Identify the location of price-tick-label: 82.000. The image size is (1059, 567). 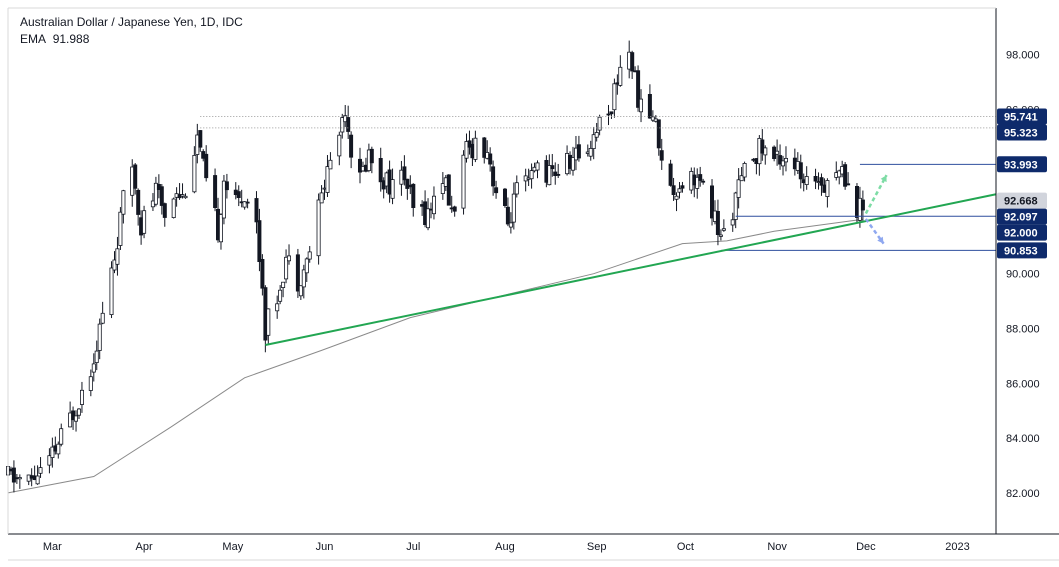
(1023, 494).